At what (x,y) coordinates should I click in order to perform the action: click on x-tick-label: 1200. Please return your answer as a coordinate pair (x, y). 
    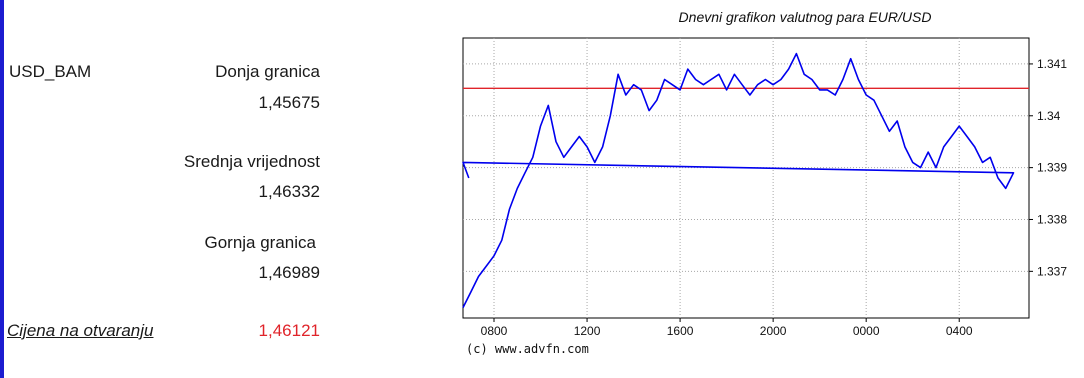
    Looking at the image, I should click on (587, 331).